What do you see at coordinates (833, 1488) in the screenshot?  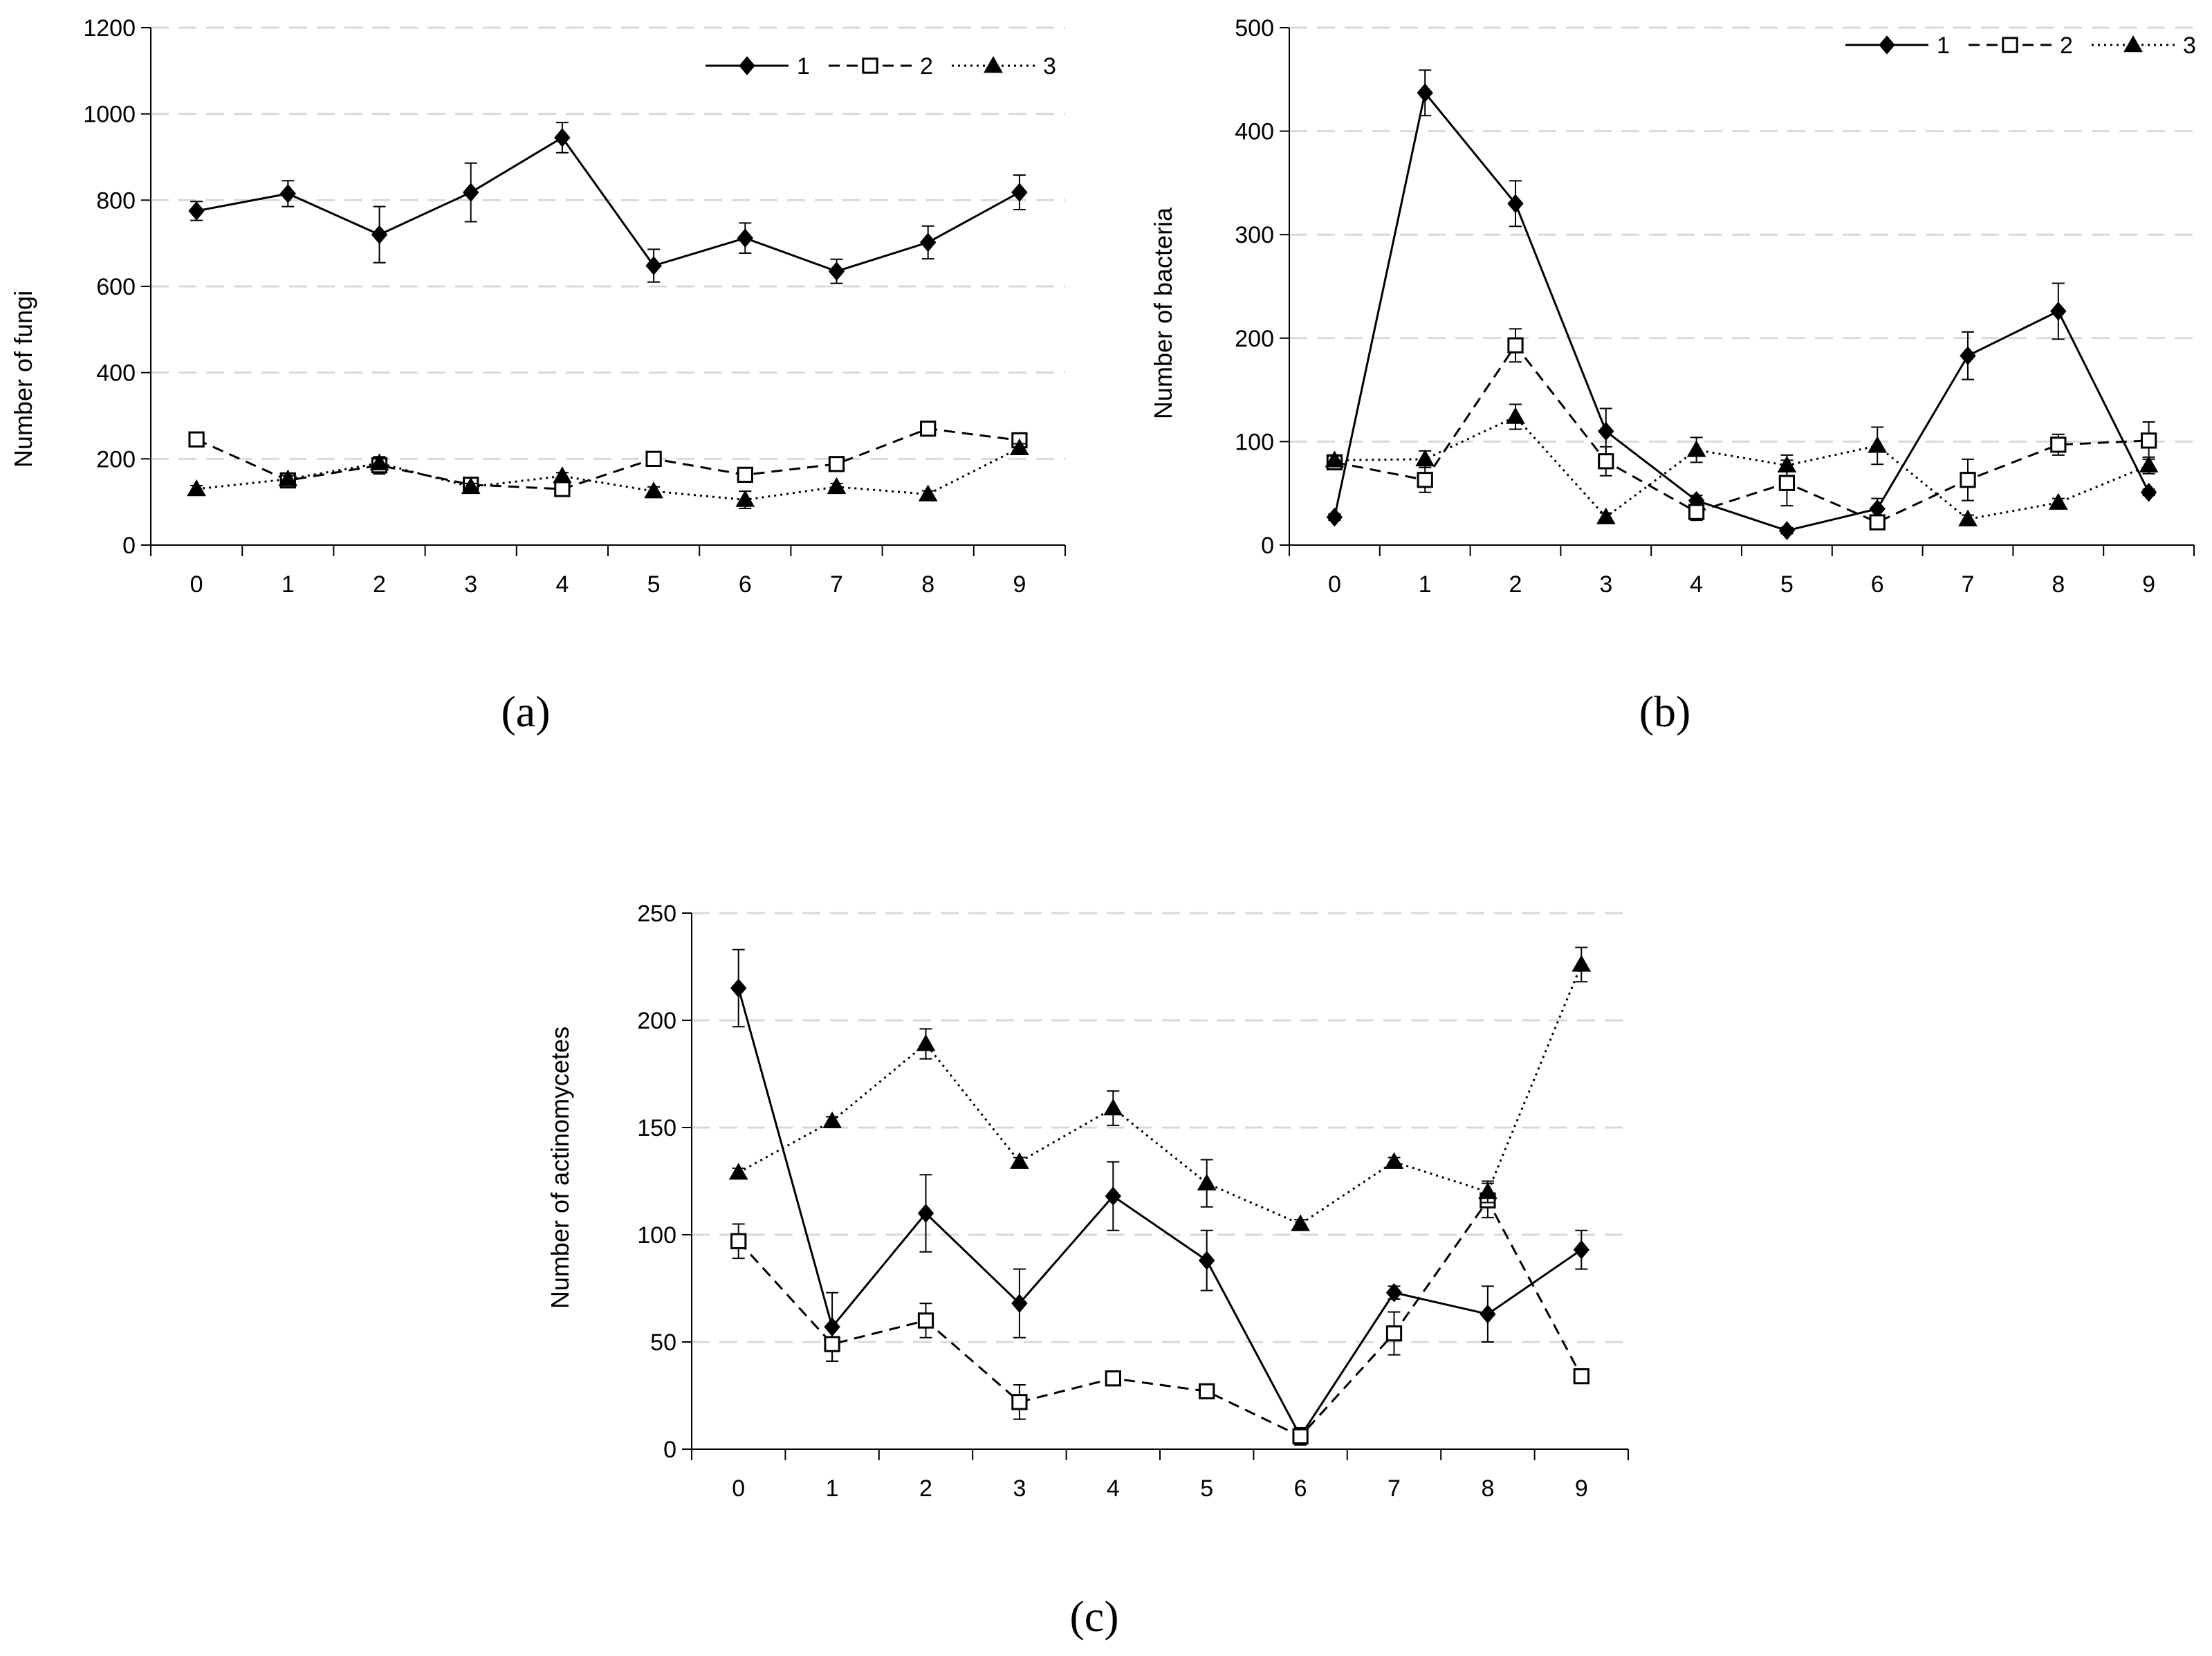 I see `x-tick-label: 1` at bounding box center [833, 1488].